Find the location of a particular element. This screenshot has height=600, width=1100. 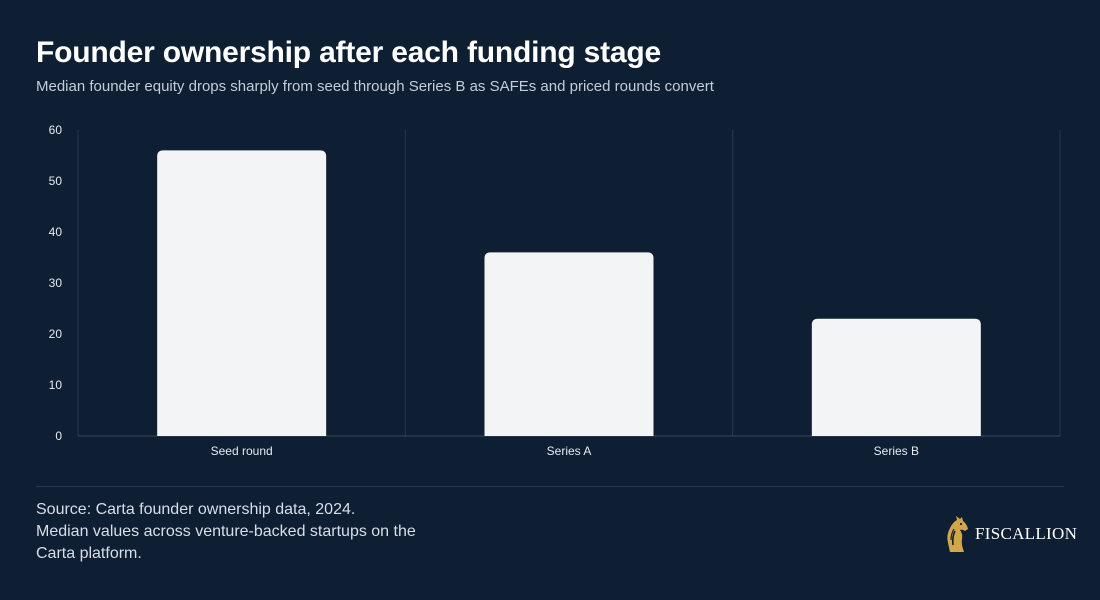

y-tick-label: 20 is located at coordinates (56, 334).